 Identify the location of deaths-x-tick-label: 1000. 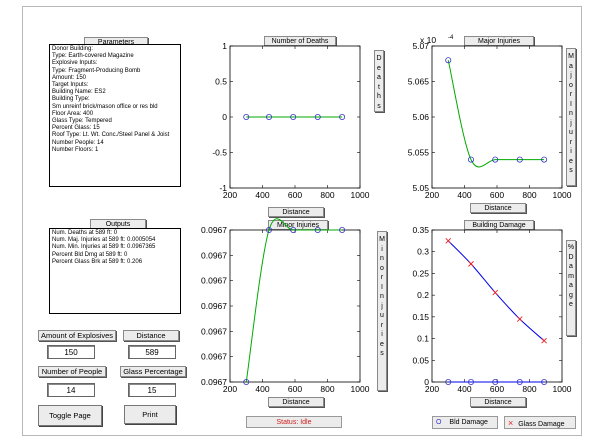
(360, 195).